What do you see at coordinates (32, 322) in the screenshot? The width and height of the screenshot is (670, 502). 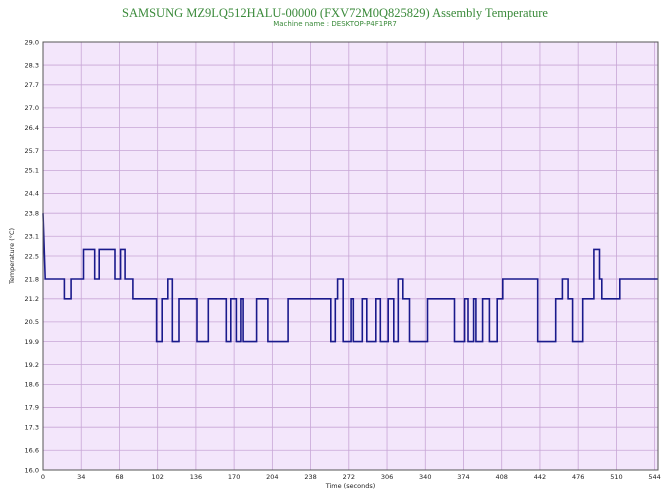 I see `y-tick-label: 20.5` at bounding box center [32, 322].